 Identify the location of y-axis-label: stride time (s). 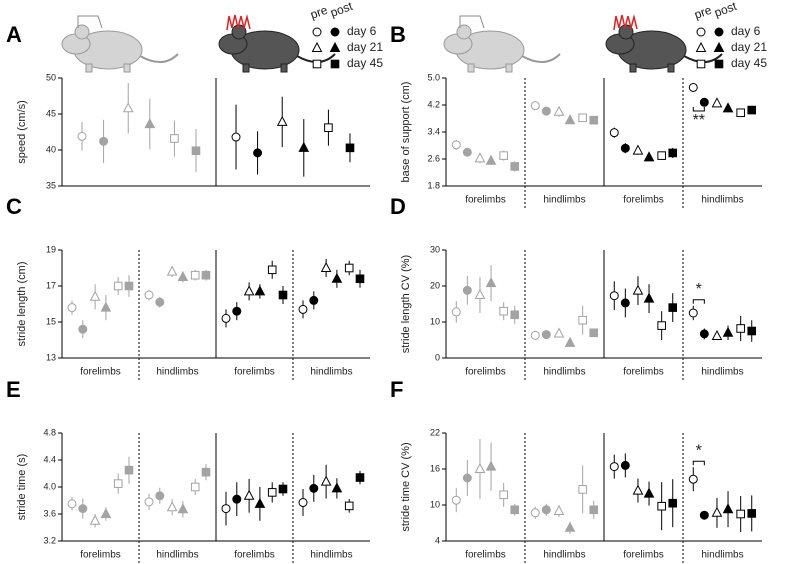
(22, 487).